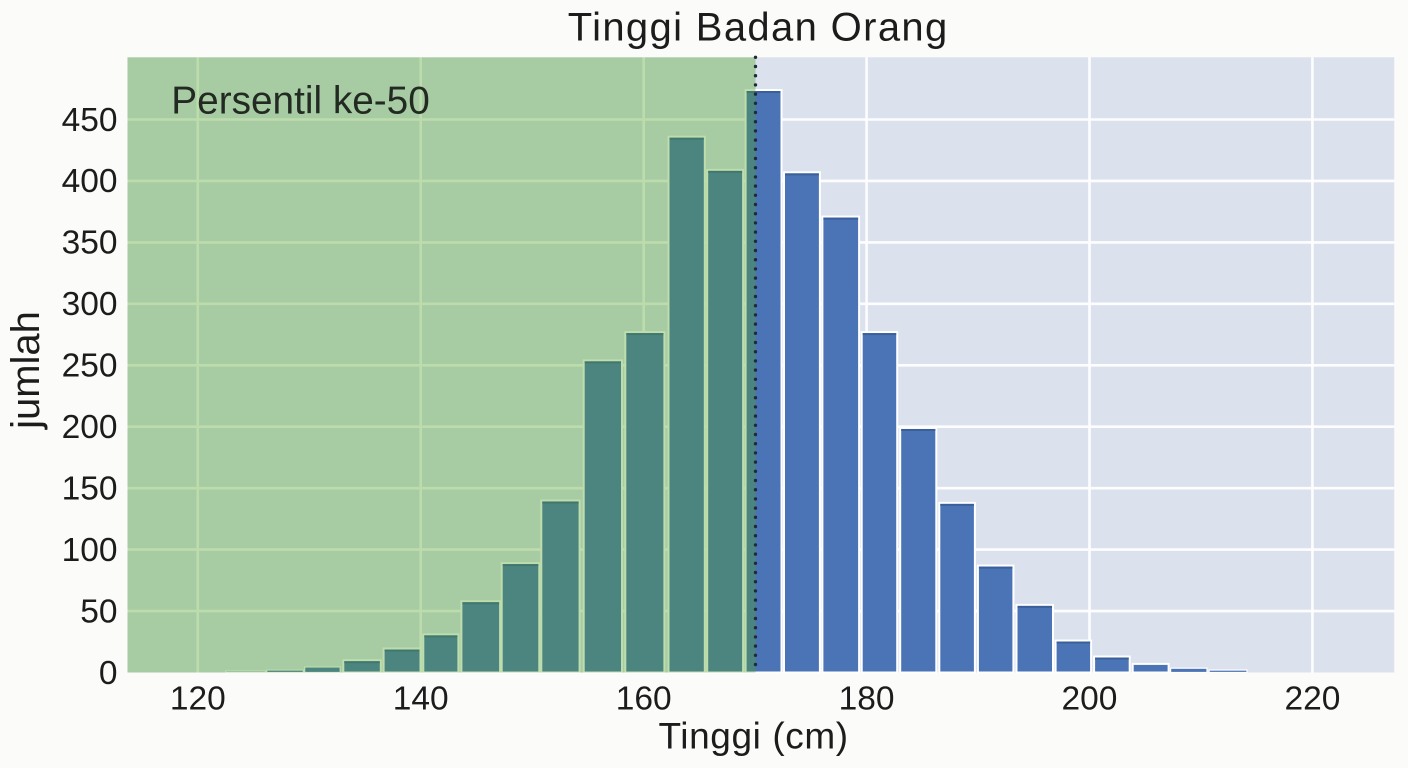  Describe the element at coordinates (90, 120) in the screenshot. I see `svg-text: 450` at that location.